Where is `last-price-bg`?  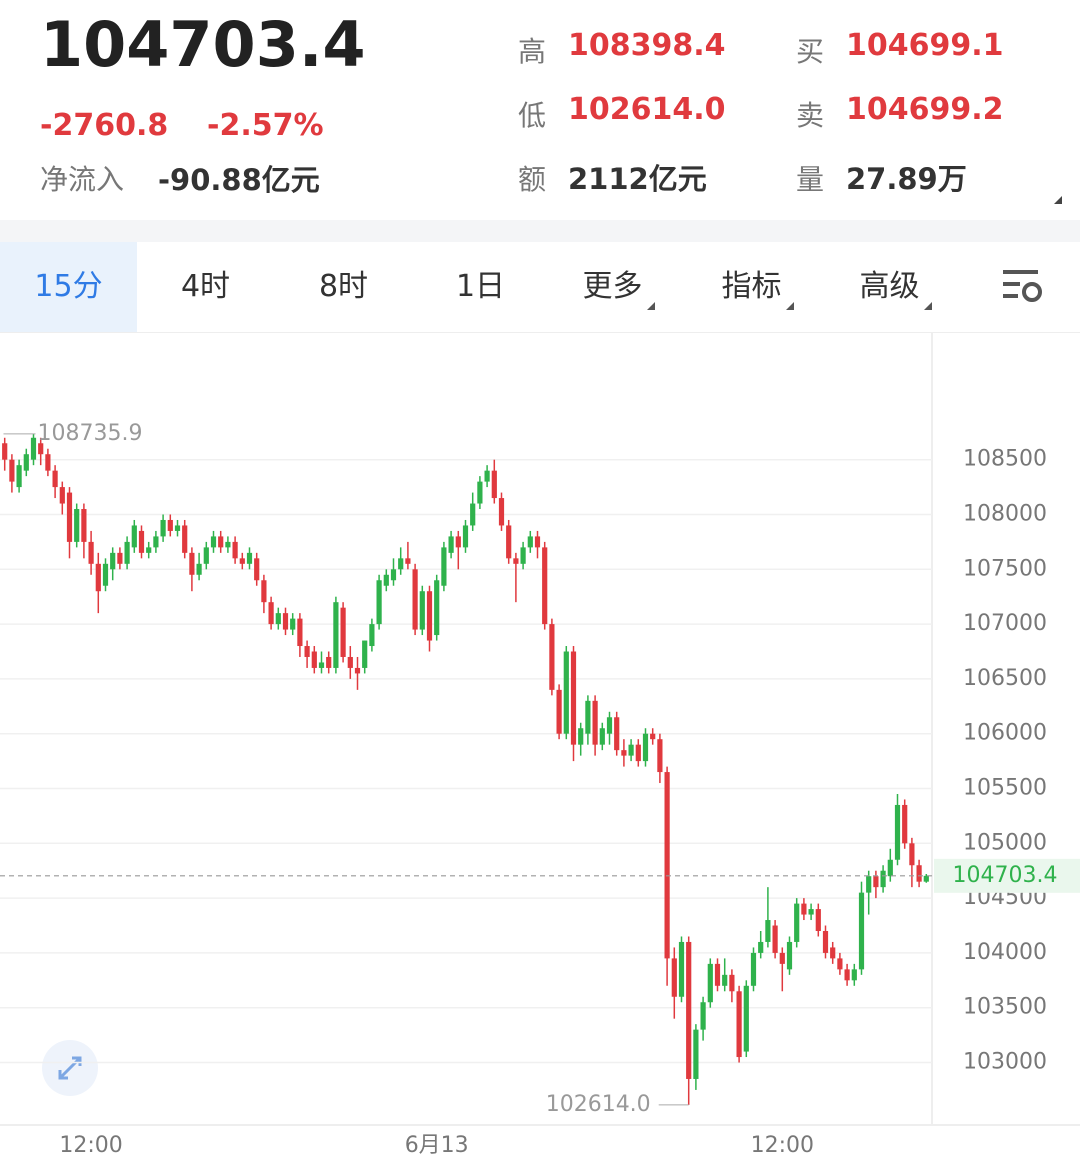
last-price-bg is located at coordinates (1007, 875).